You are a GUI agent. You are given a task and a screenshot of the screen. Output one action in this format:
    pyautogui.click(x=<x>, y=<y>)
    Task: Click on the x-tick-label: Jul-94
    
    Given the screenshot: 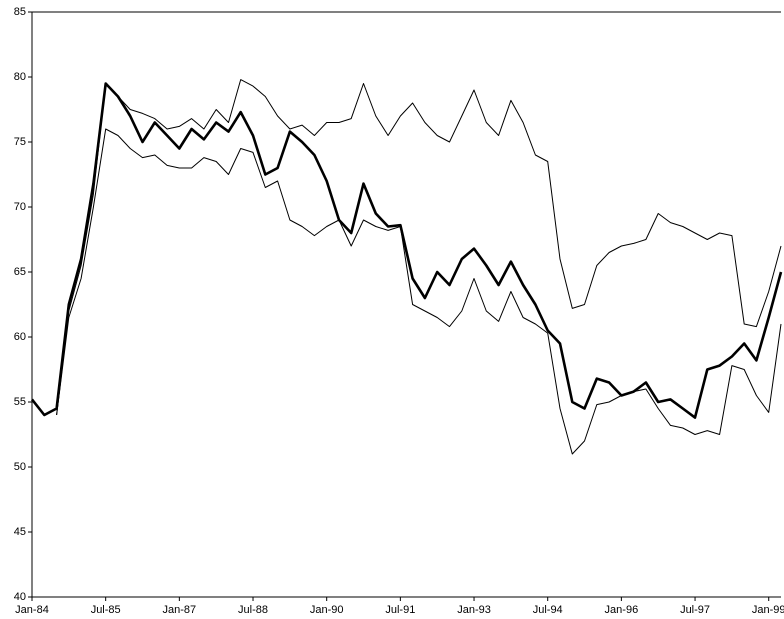 What is the action you would take?
    pyautogui.click(x=548, y=610)
    